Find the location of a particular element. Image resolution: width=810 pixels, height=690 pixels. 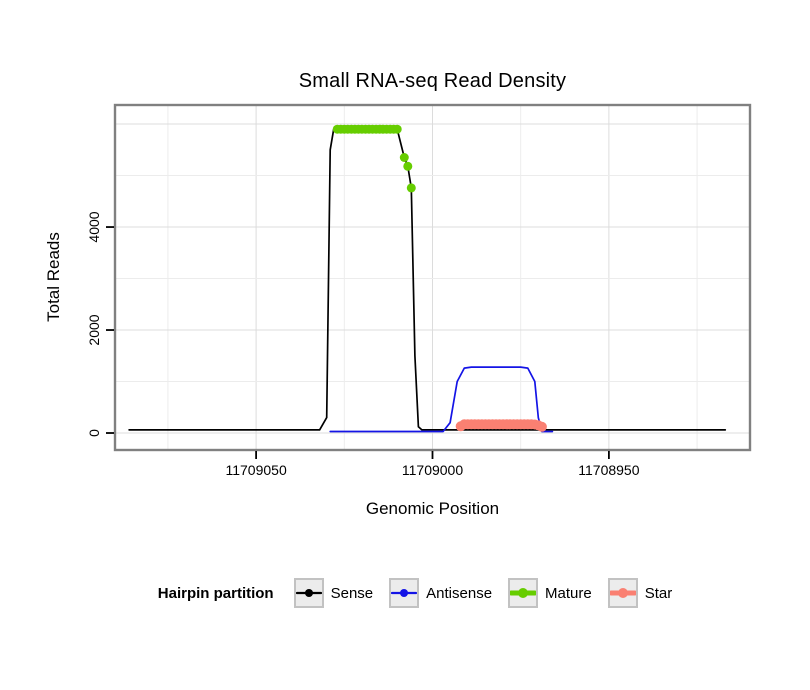

legend-title: Hairpin partition is located at coordinates (215, 593).